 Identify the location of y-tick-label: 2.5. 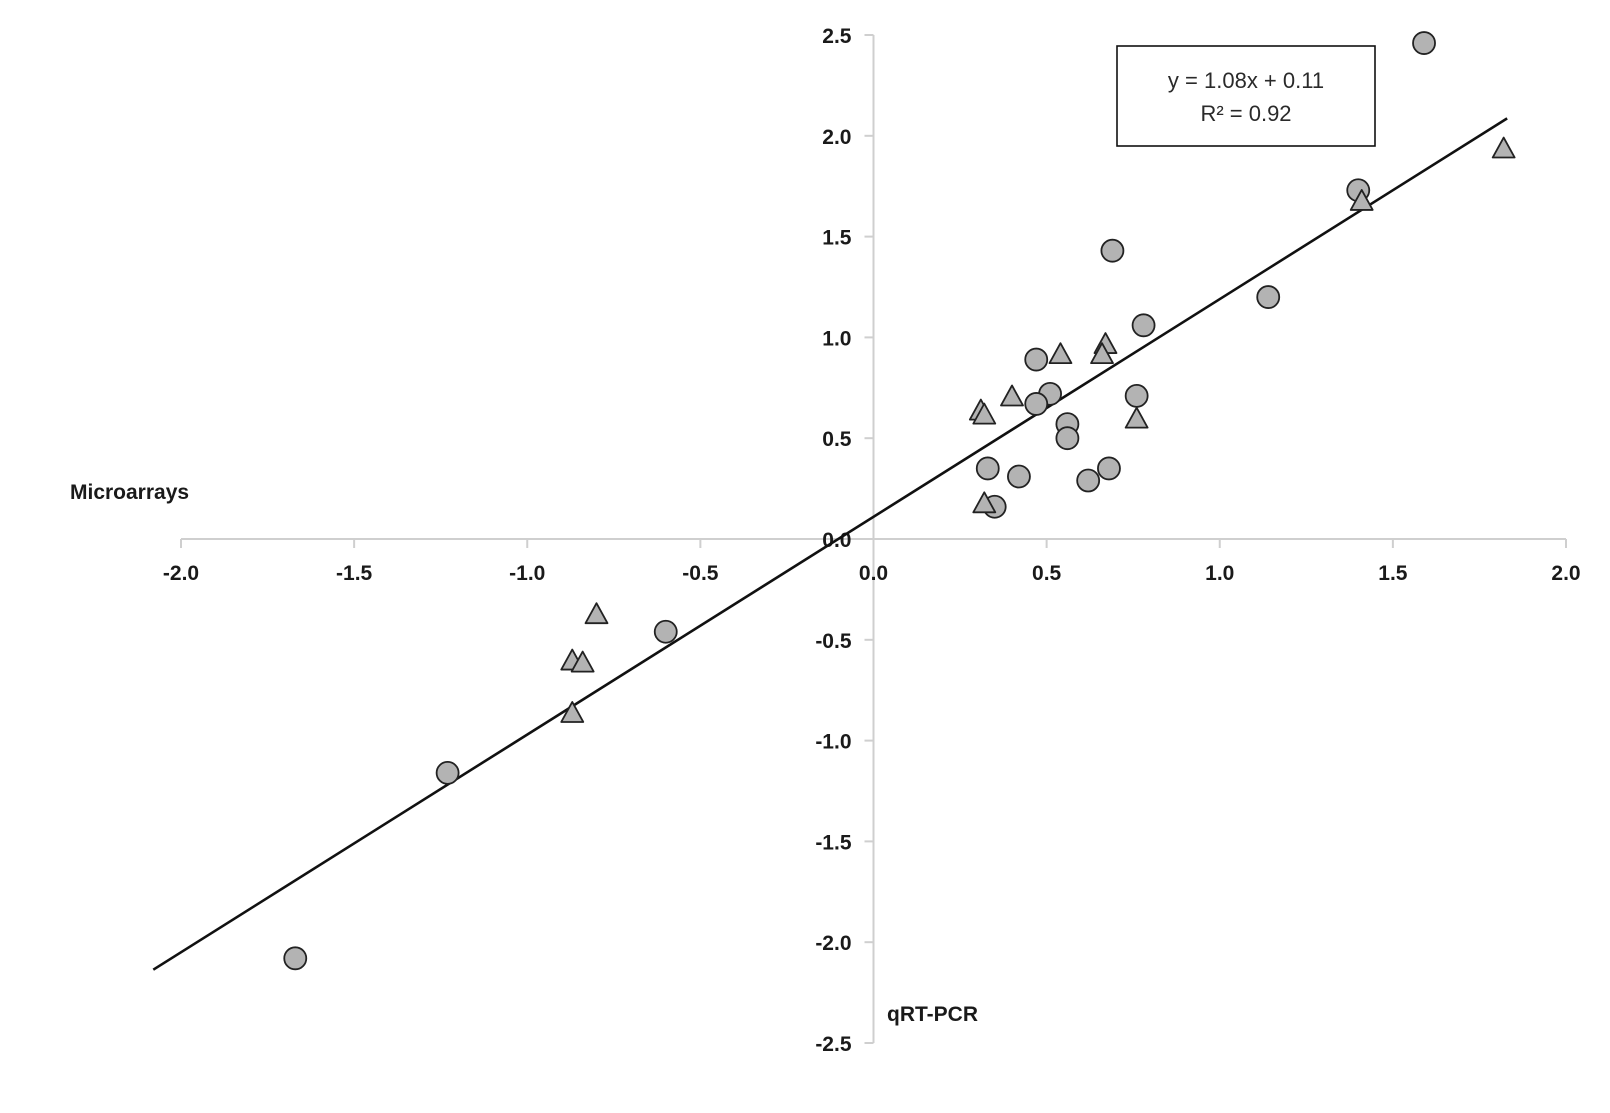
(837, 36).